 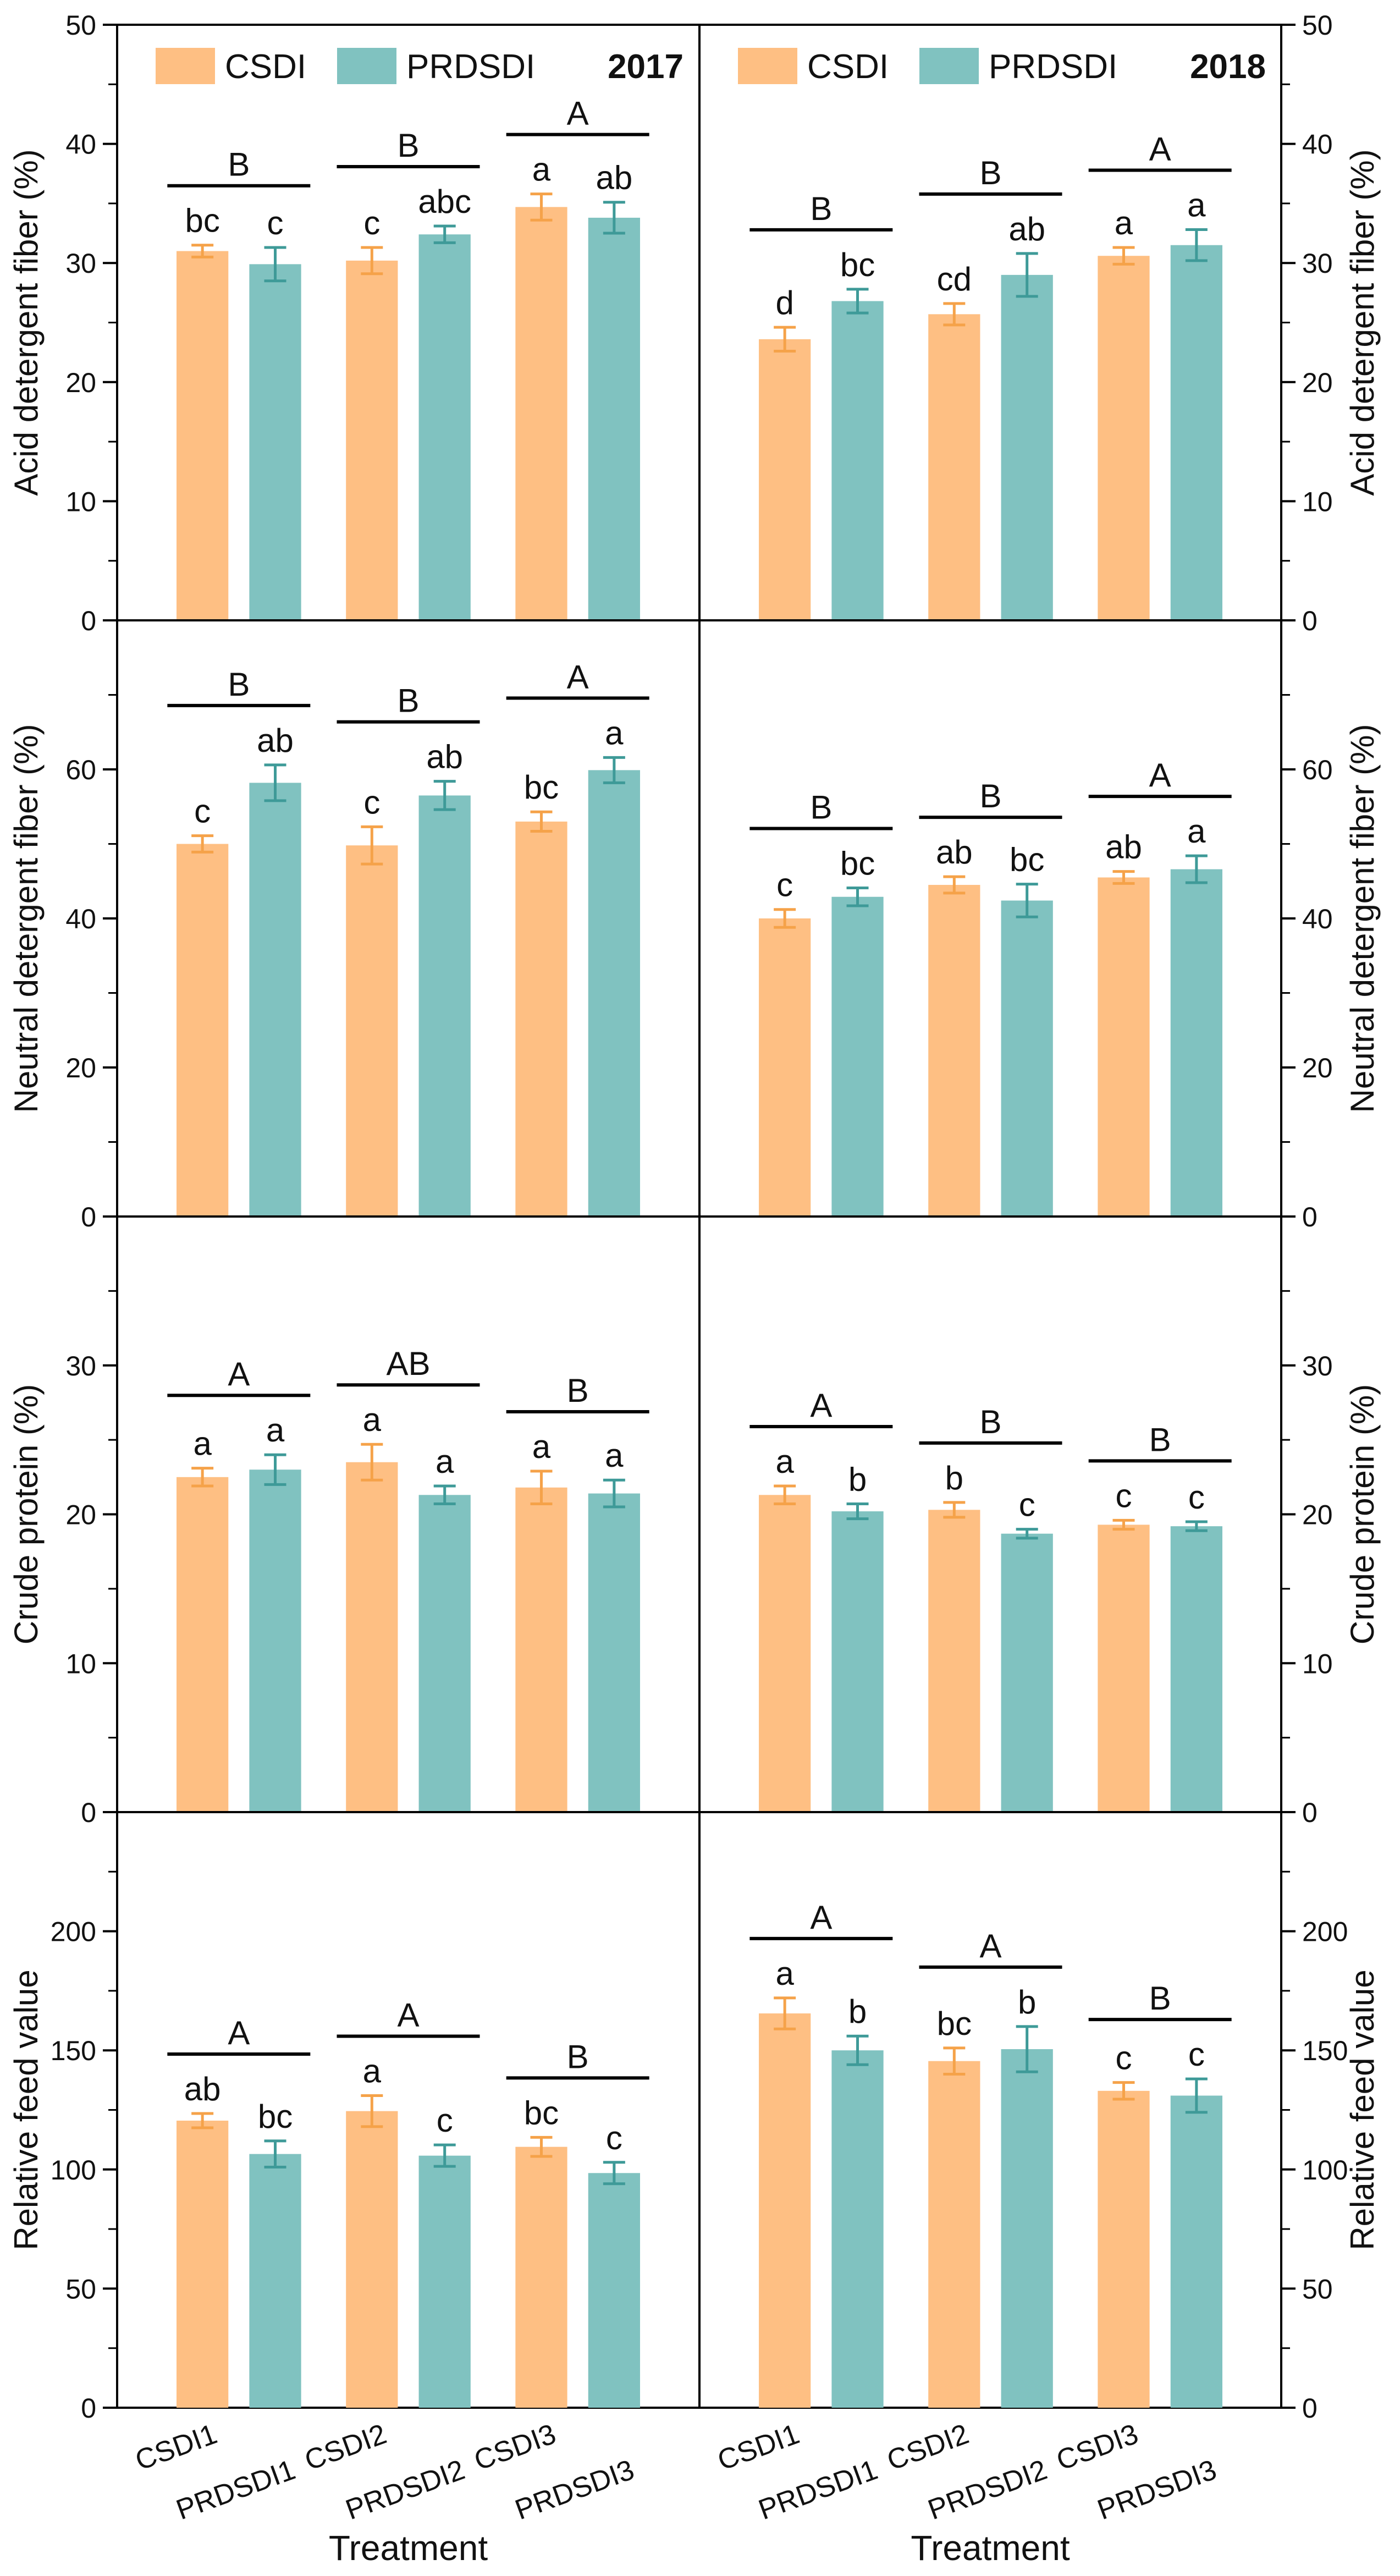 I want to click on y-axis-label: Crude protein (%), so click(x=1362, y=1514).